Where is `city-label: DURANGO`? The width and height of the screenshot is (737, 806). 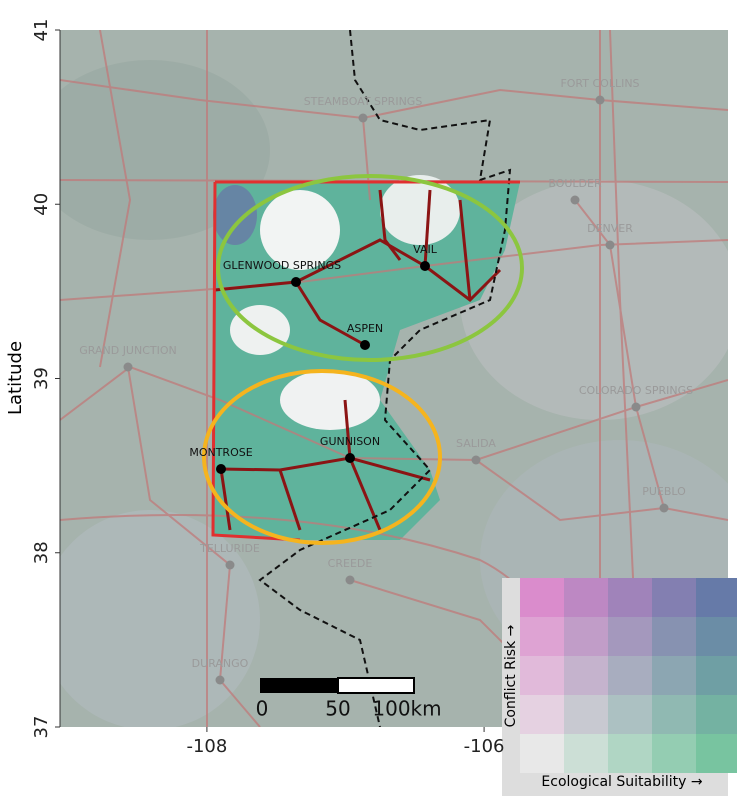
city-label: DURANGO is located at coordinates (220, 663).